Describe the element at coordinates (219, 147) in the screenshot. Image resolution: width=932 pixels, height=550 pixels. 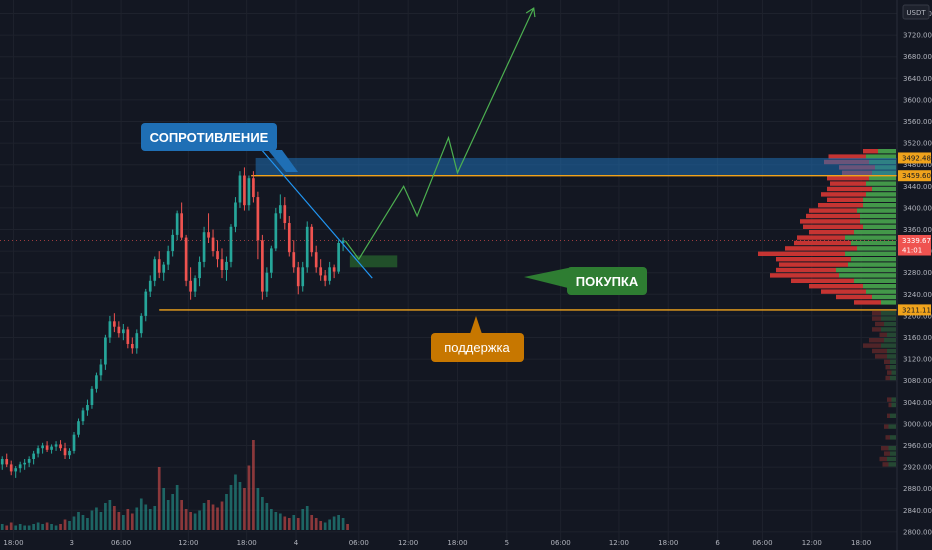
I see `resistance-annotation: СОПРОТИВЛЕНИЕ` at that location.